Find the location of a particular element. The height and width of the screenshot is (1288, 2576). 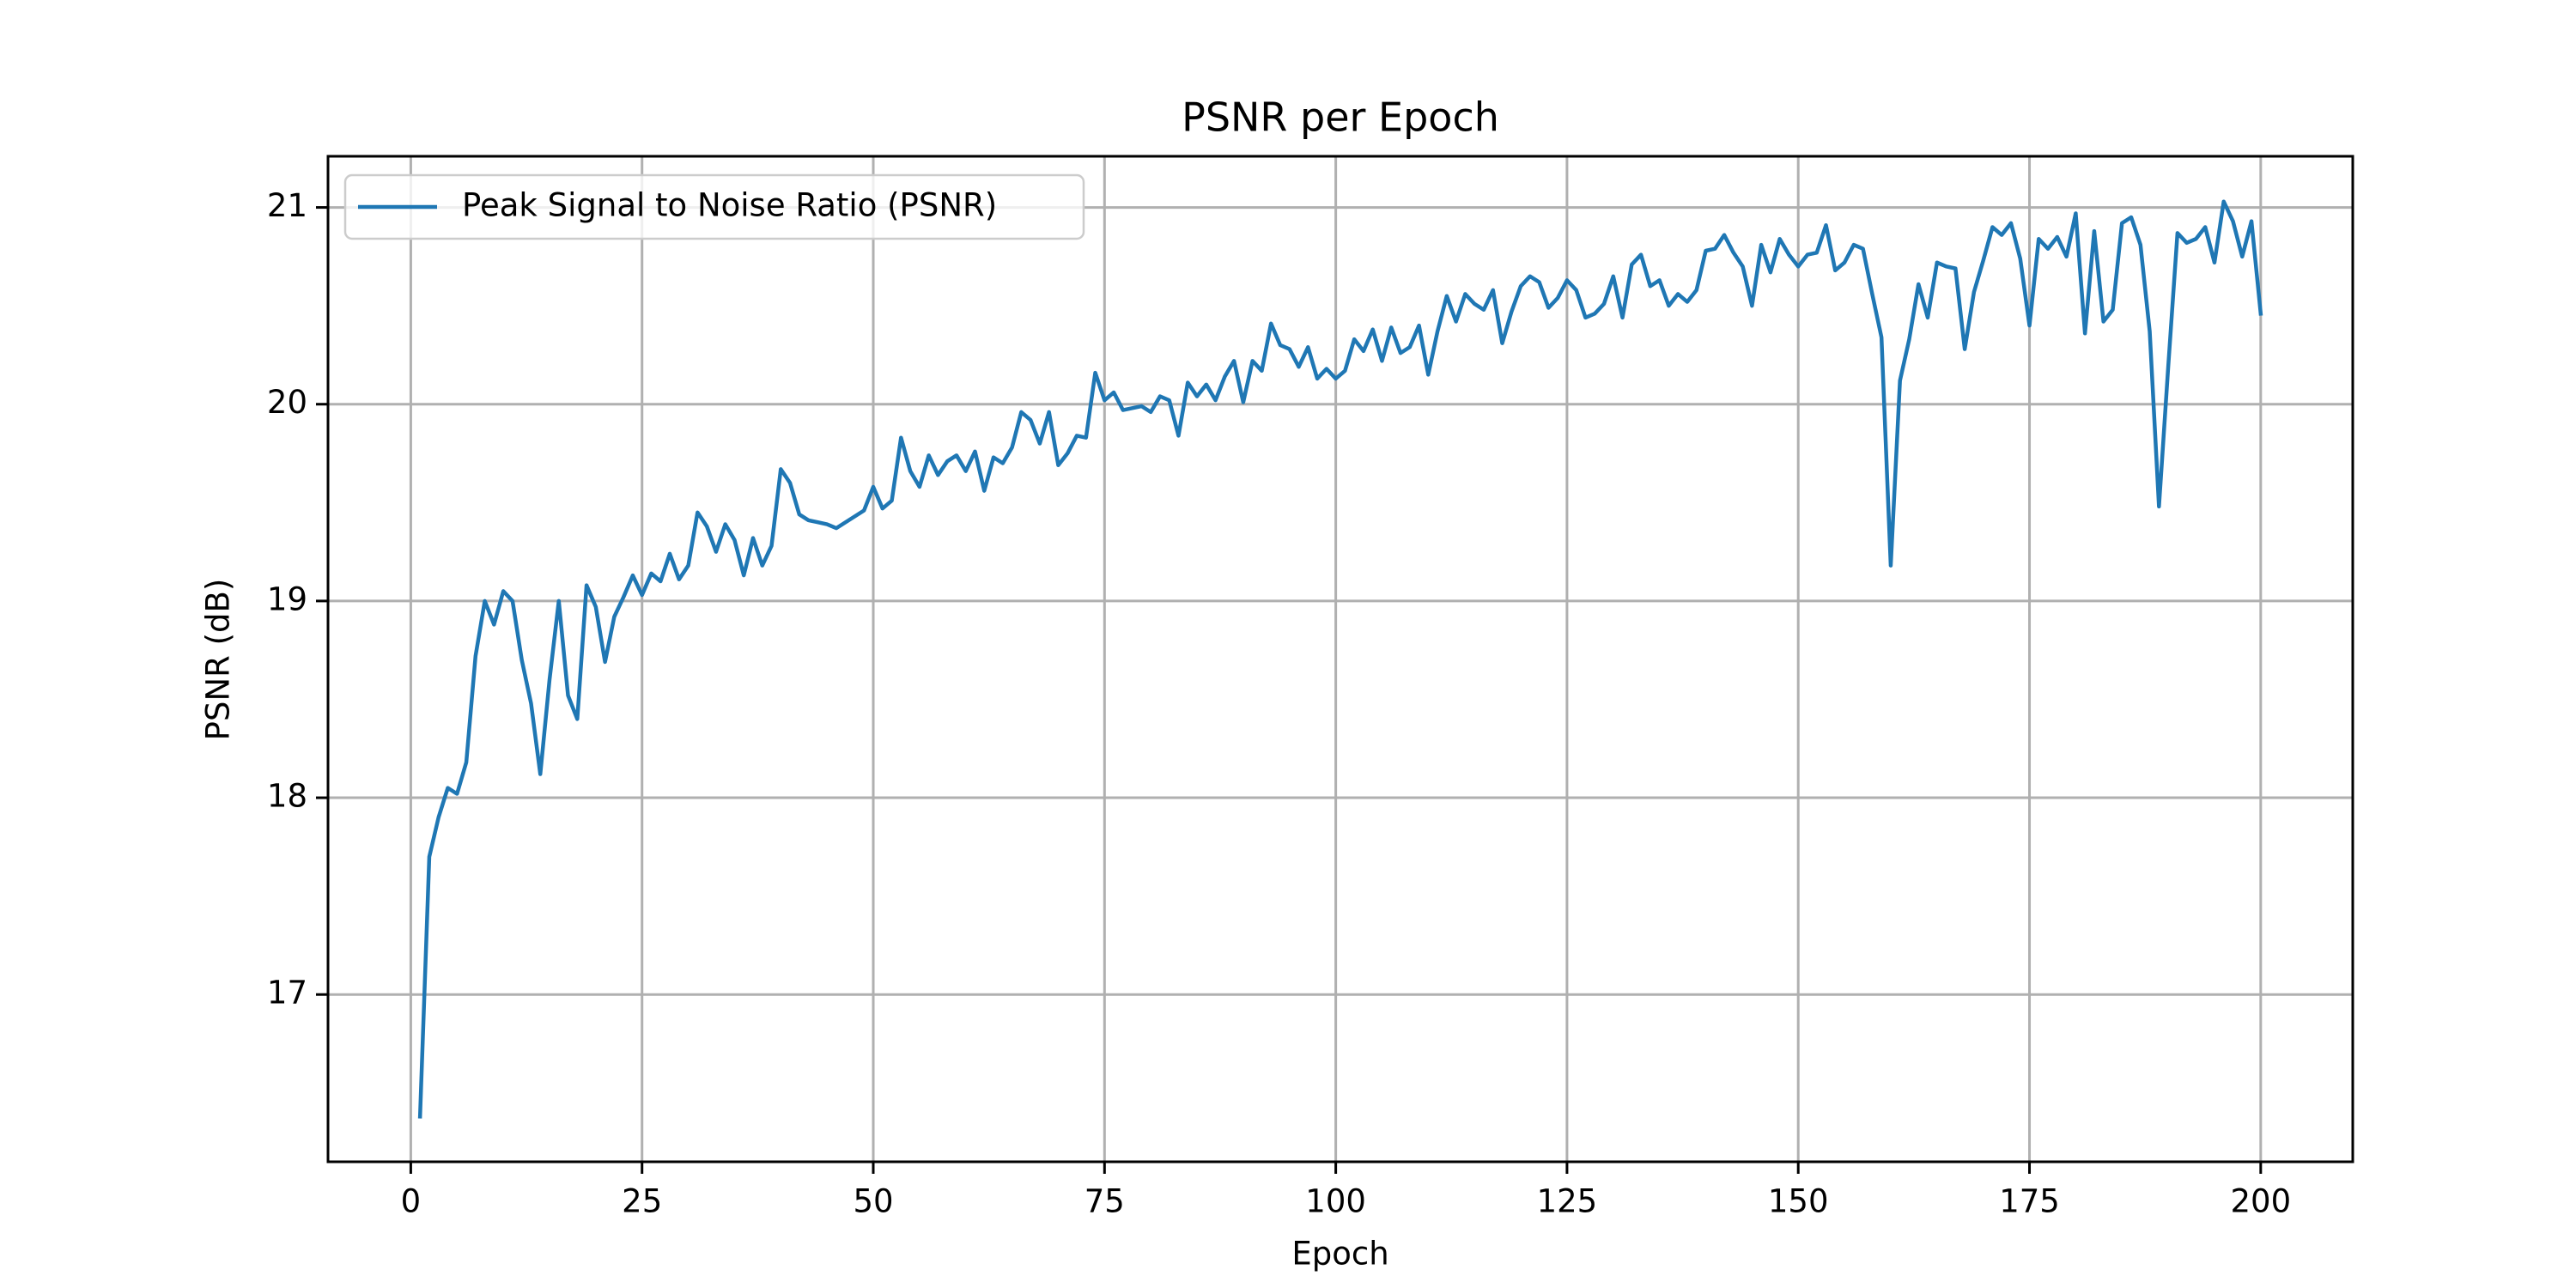

x-axis-label: Epoch is located at coordinates (1339, 1254).